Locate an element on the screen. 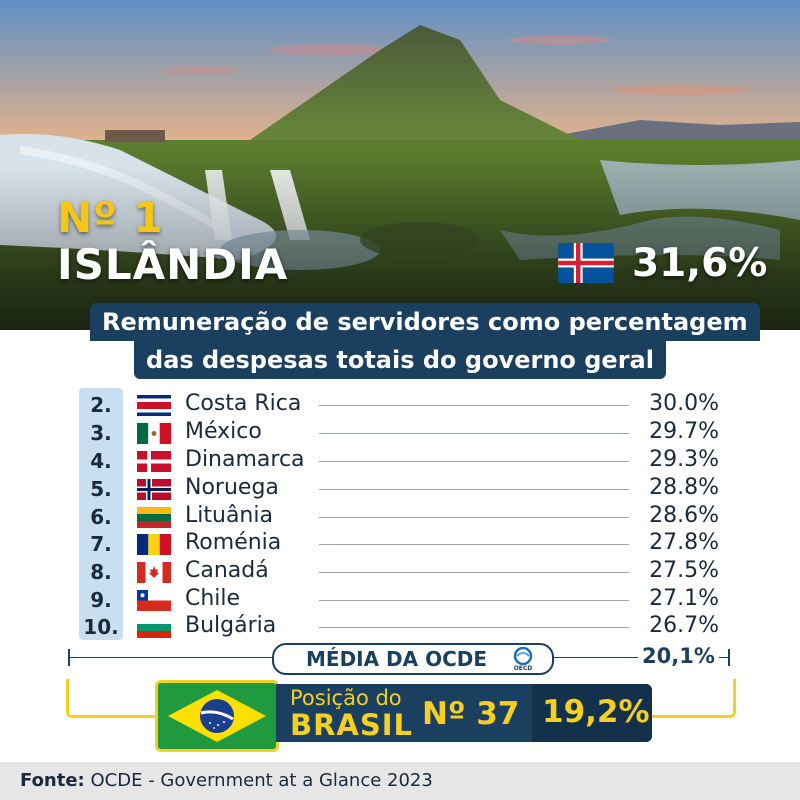 This screenshot has height=800, width=800. lithuania-flag-icon is located at coordinates (154, 517).